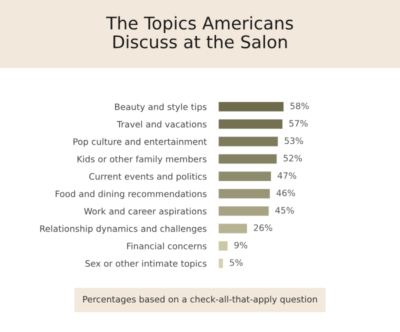  Describe the element at coordinates (142, 160) in the screenshot. I see `y-tick-label: Kids or other family members` at that location.